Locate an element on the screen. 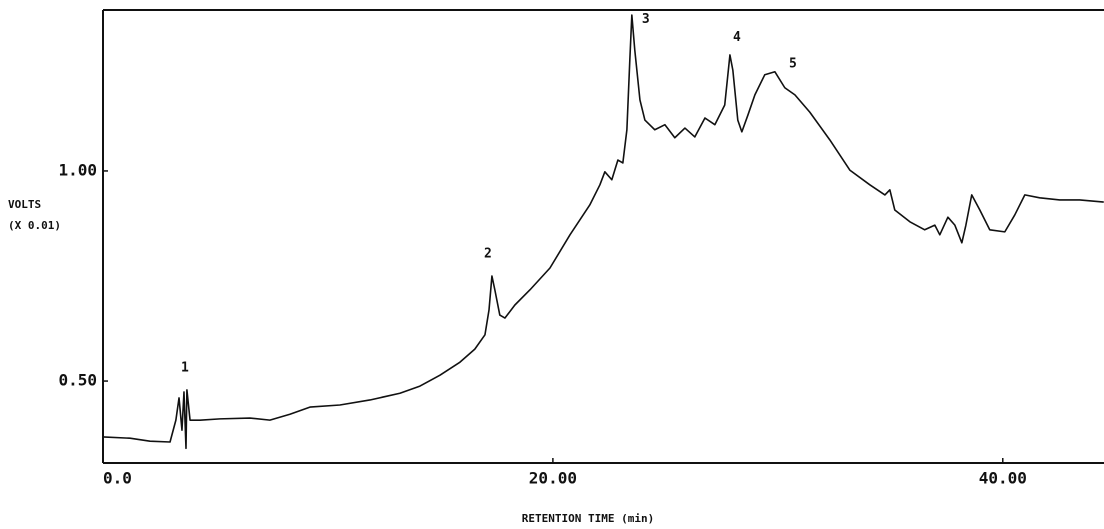 This screenshot has height=529, width=1104. x-tick-label: 40.00 is located at coordinates (1003, 478).